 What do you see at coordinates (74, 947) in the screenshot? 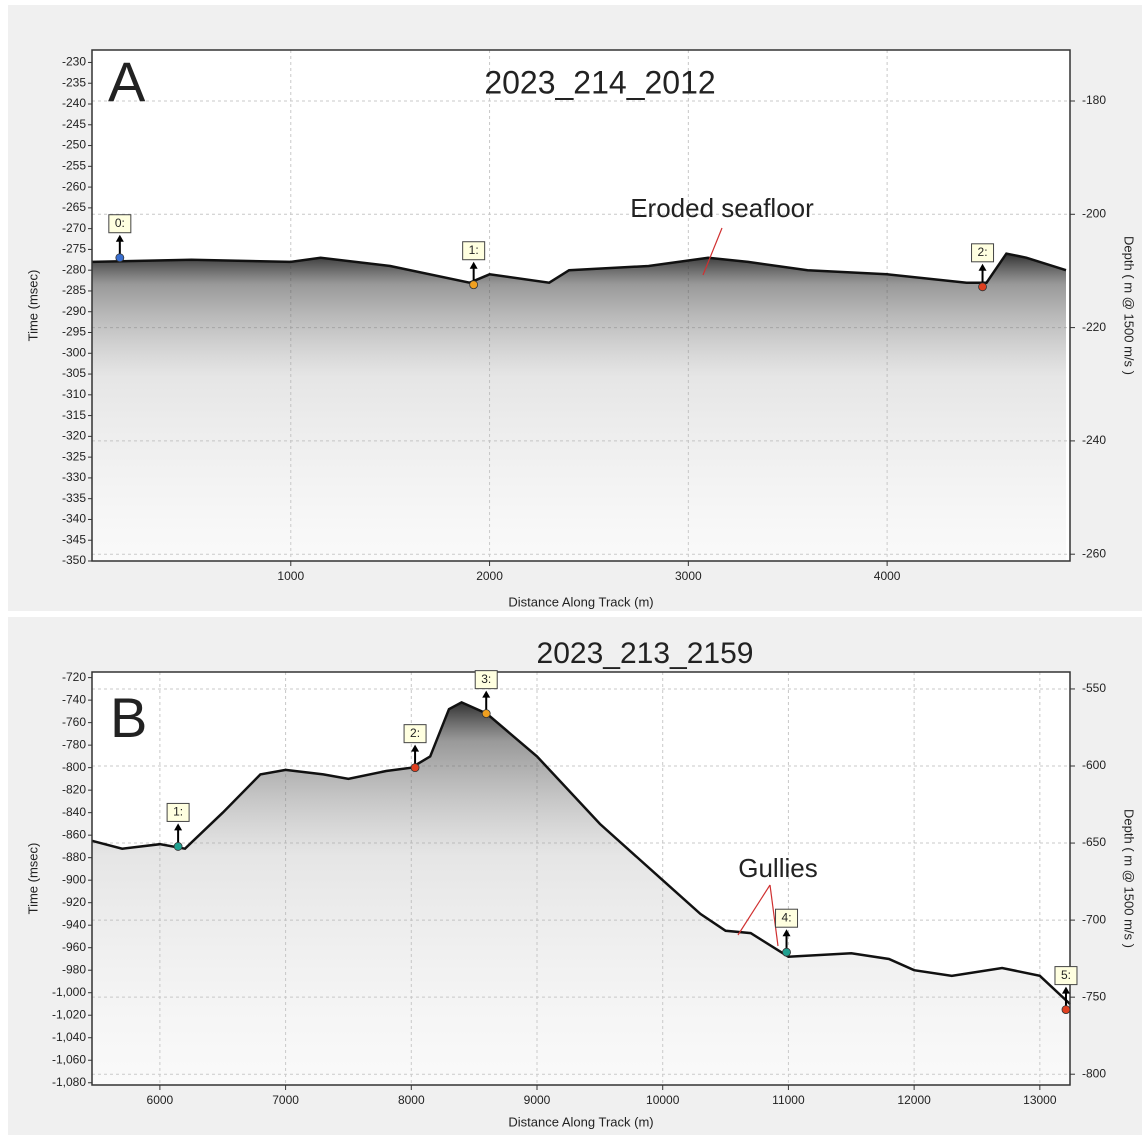
I see `y-tick-label: -960` at bounding box center [74, 947].